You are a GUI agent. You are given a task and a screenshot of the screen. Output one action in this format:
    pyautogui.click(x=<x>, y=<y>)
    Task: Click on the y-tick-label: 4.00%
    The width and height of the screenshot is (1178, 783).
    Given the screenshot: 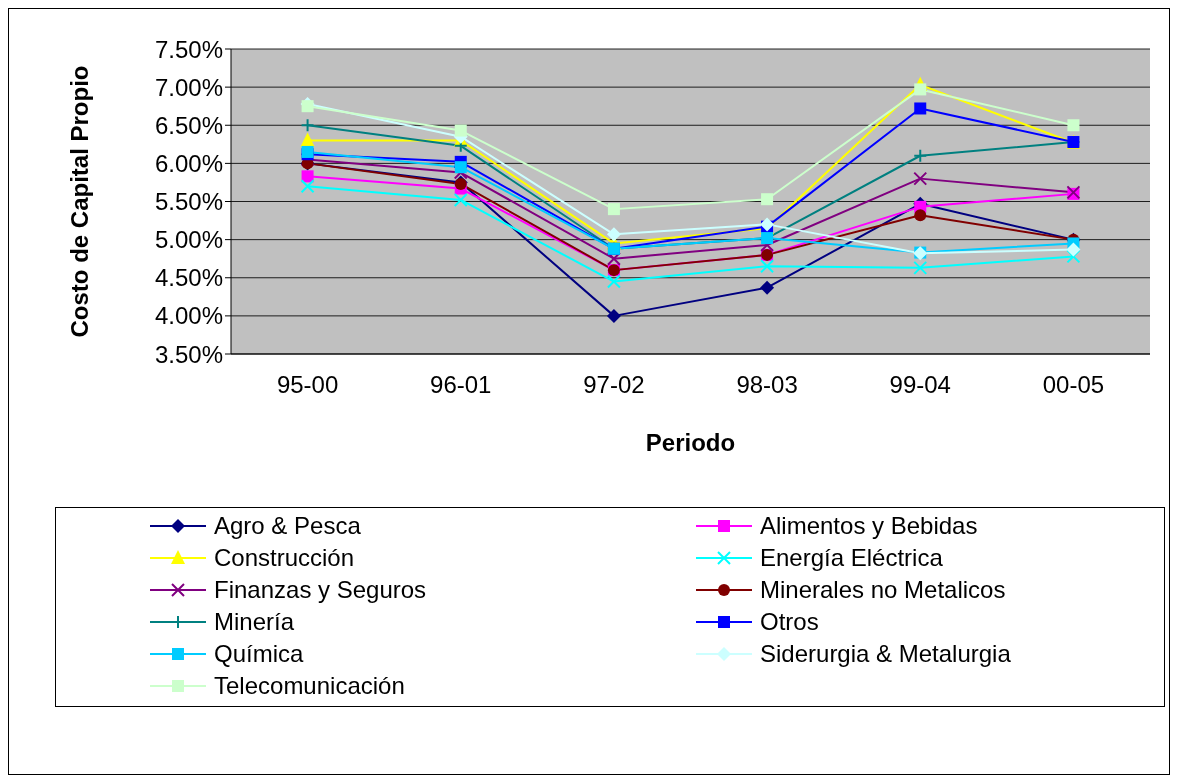 What is the action you would take?
    pyautogui.click(x=188, y=316)
    